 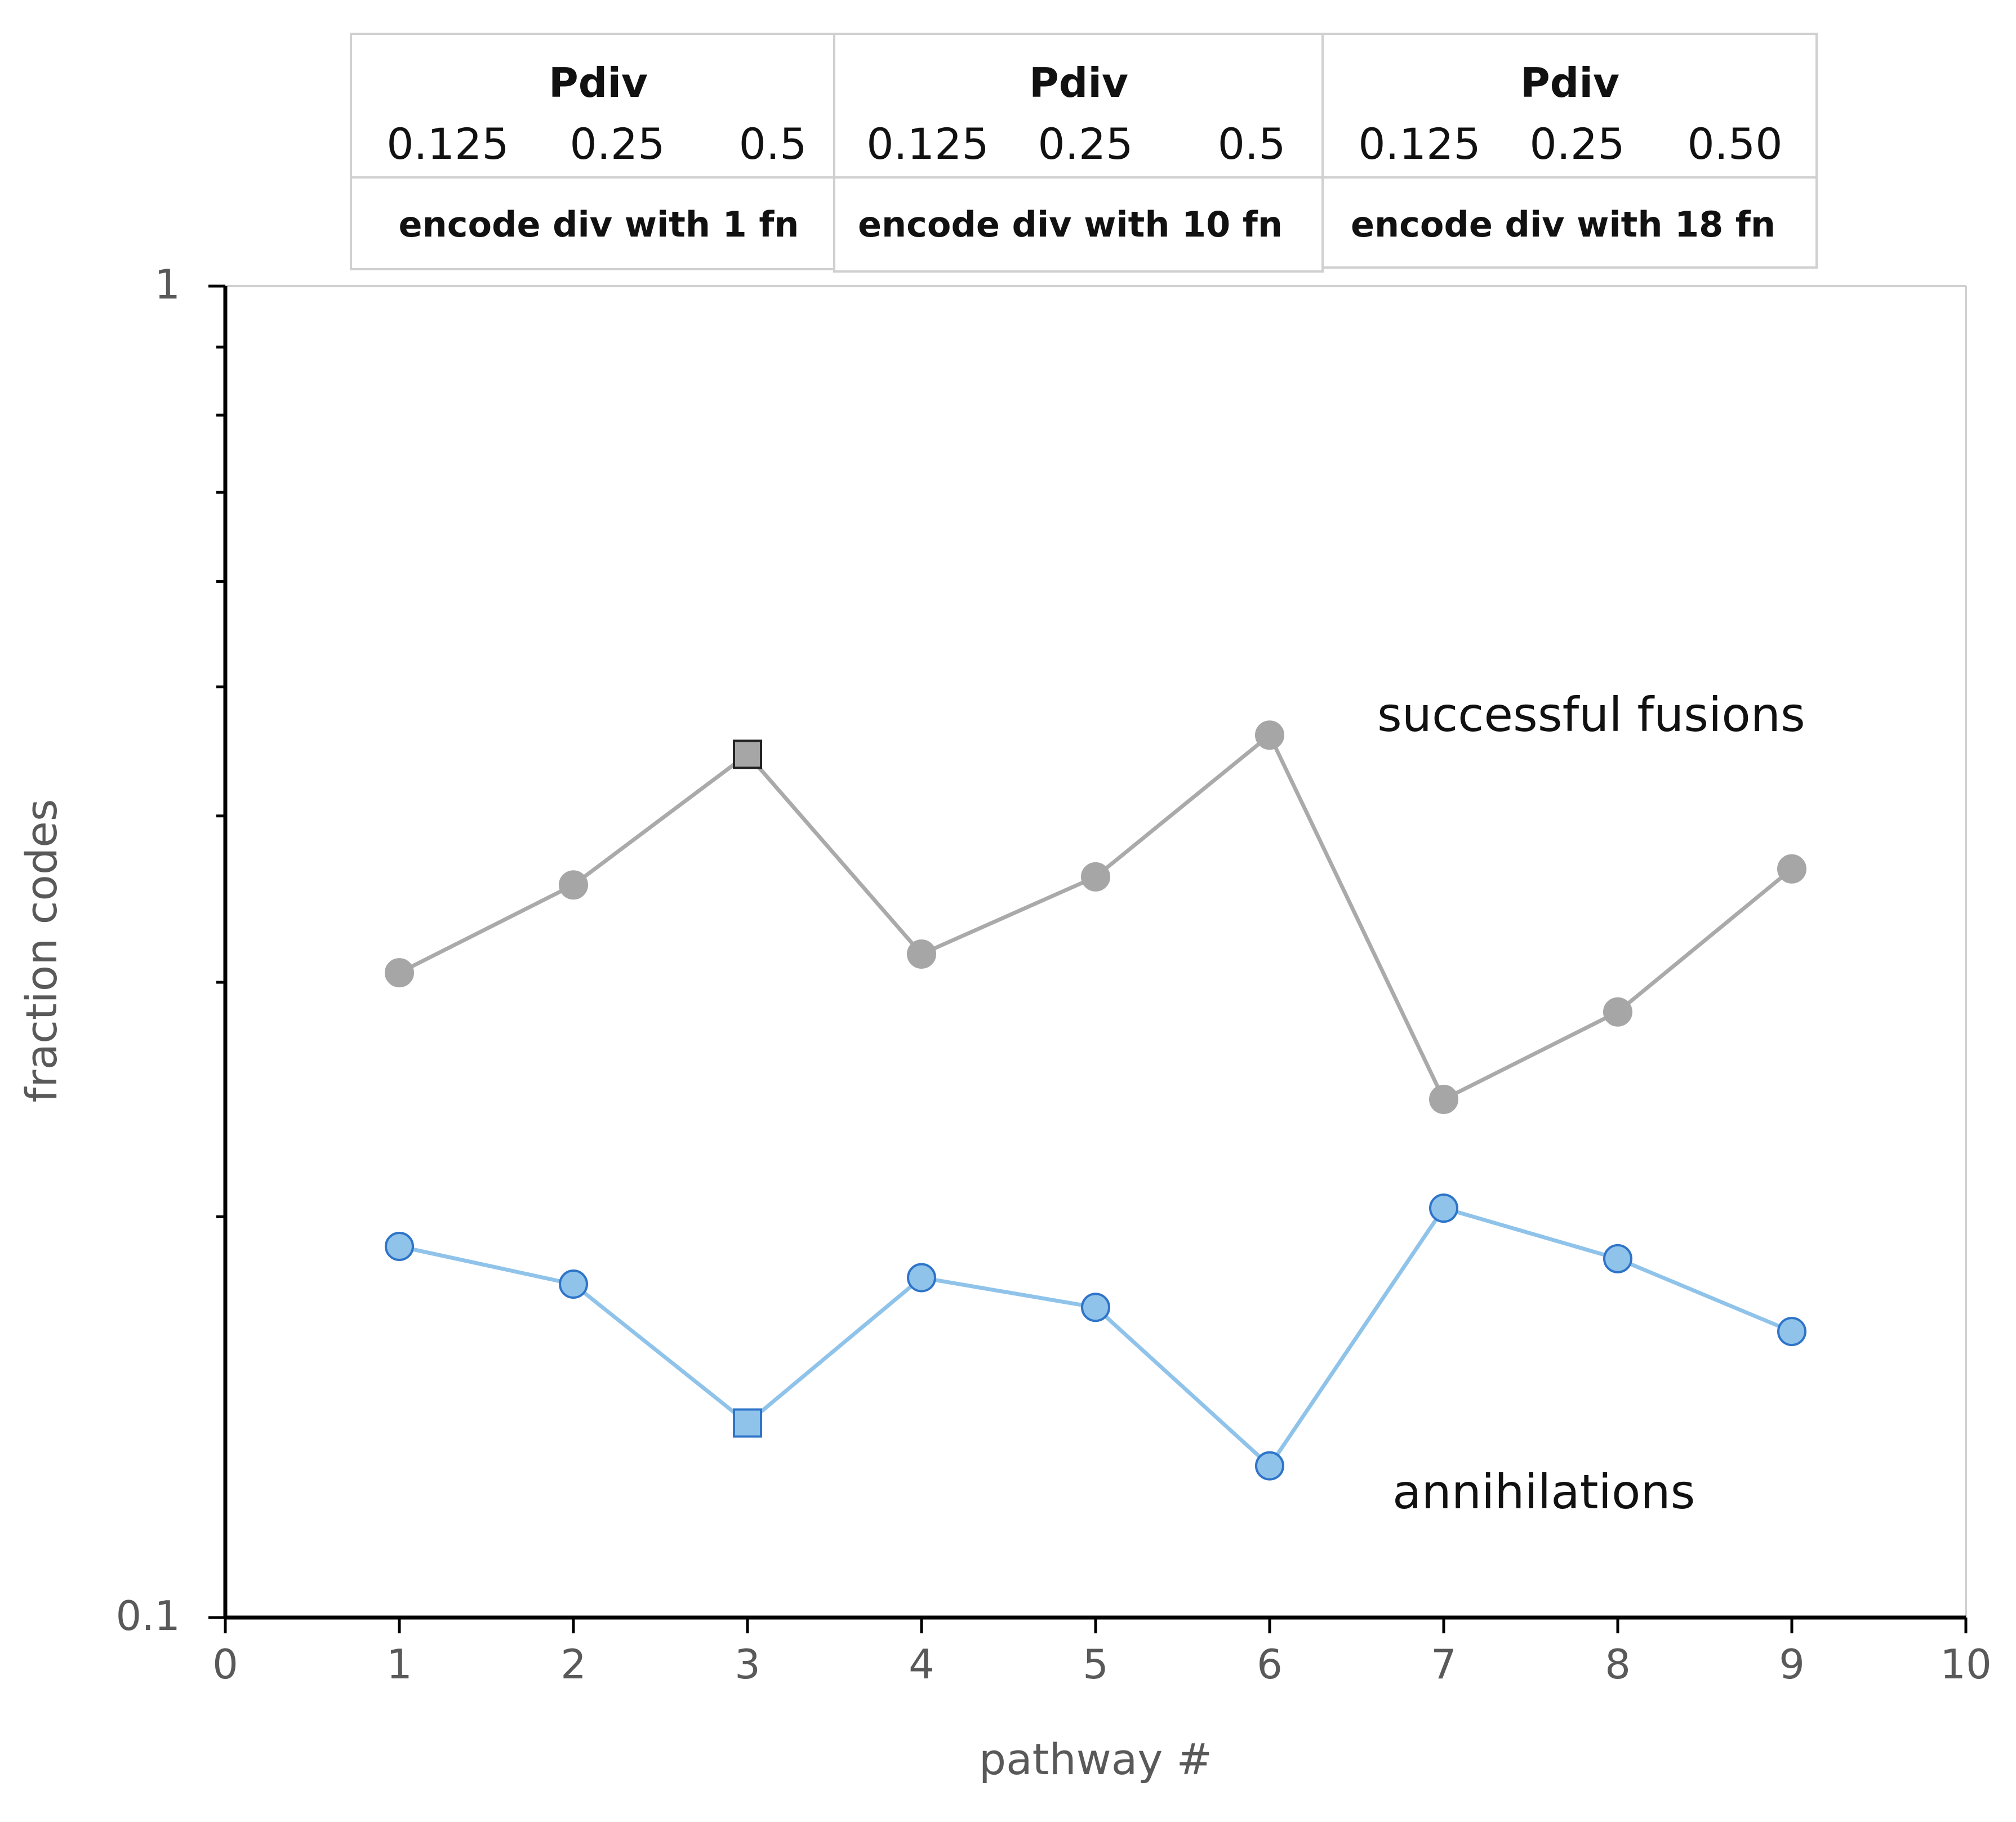 I want to click on x-tick-label: 0, so click(x=225, y=1665).